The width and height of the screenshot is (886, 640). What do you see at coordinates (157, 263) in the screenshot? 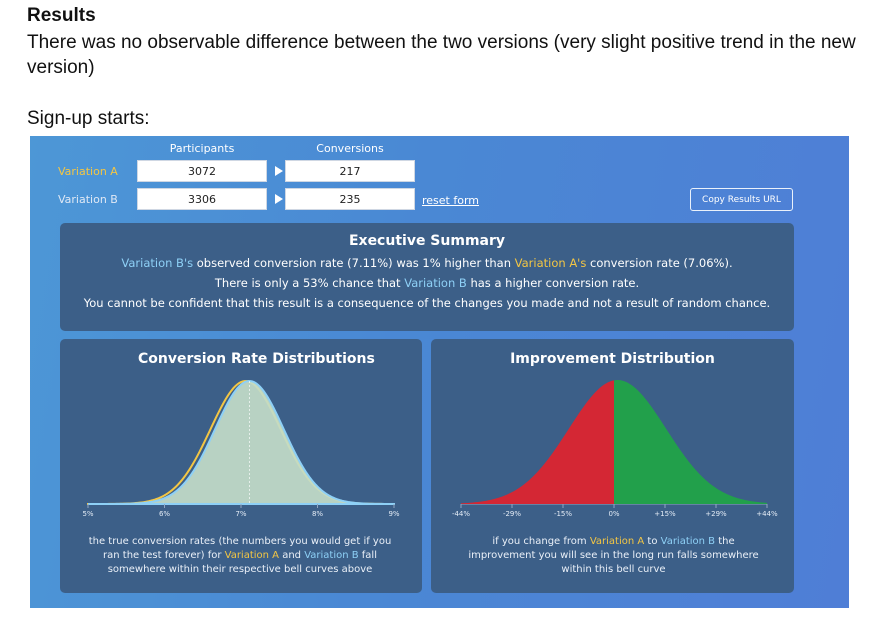
I see `variation-b-name: Variation B's` at bounding box center [157, 263].